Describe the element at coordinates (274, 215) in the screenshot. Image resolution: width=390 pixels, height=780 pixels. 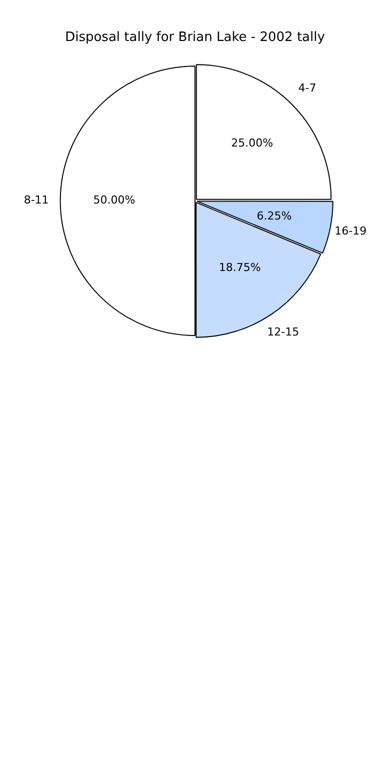
I see `data-label: 6.25%` at that location.